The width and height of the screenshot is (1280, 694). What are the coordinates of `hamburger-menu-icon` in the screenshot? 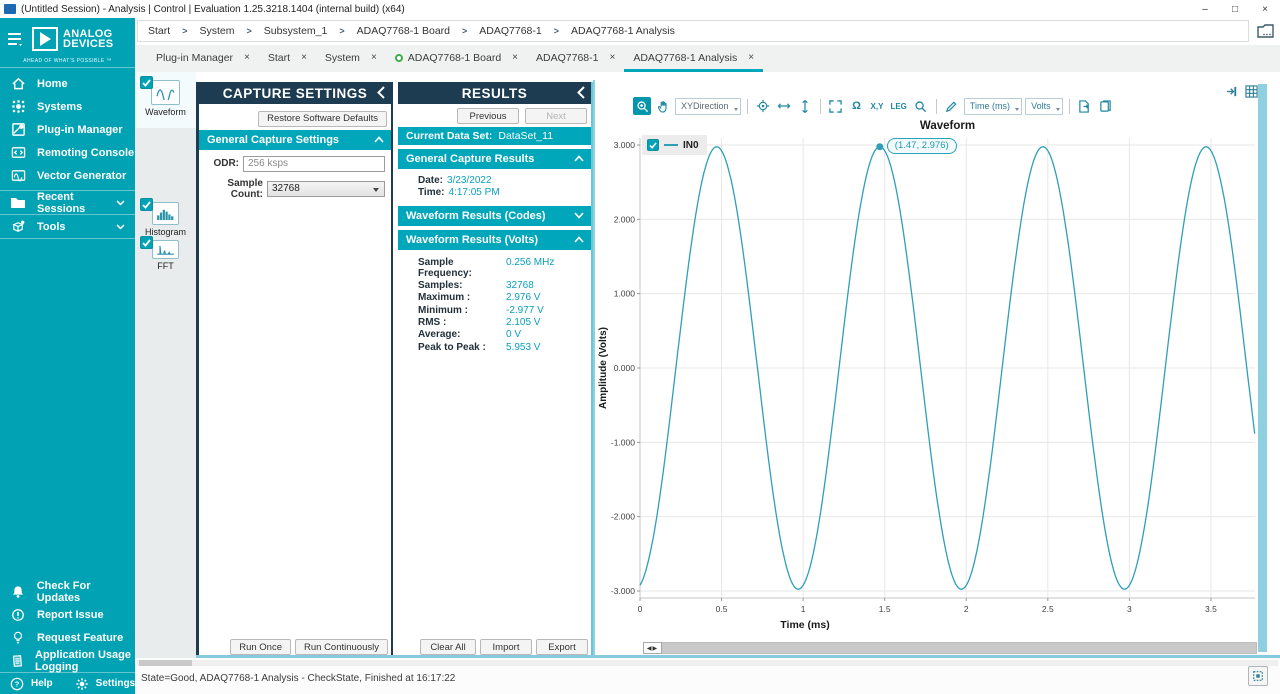 It's located at (16, 39).